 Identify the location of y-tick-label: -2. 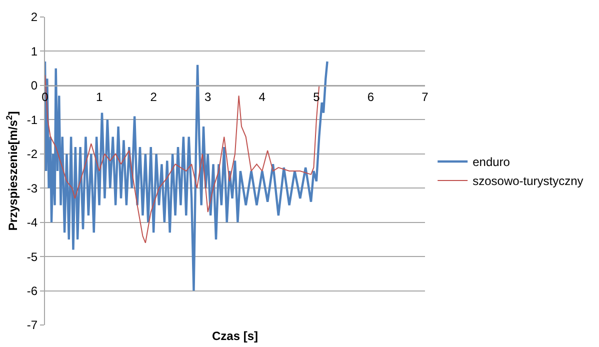
(32, 154).